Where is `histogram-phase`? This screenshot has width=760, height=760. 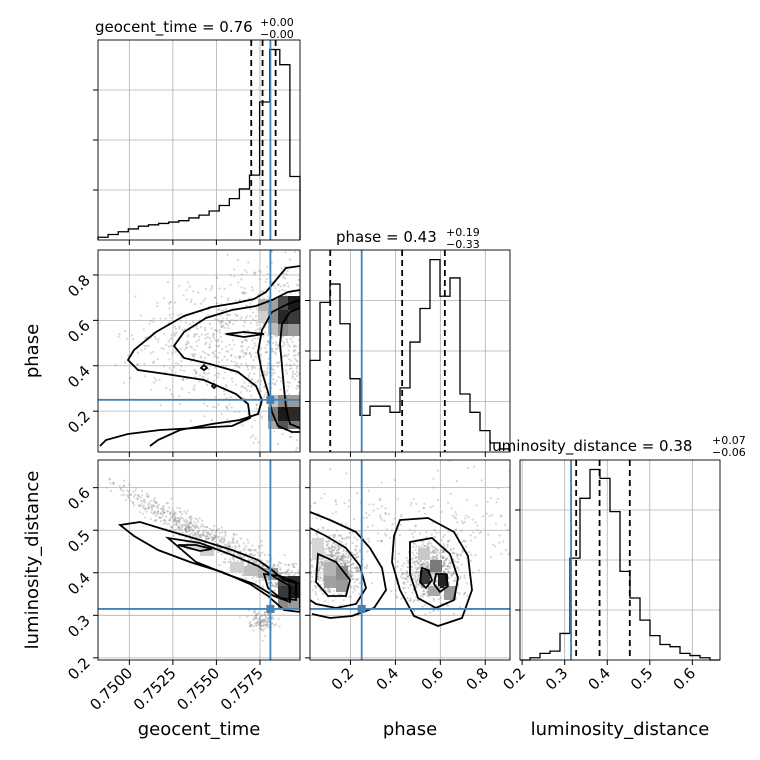 histogram-phase is located at coordinates (410, 355).